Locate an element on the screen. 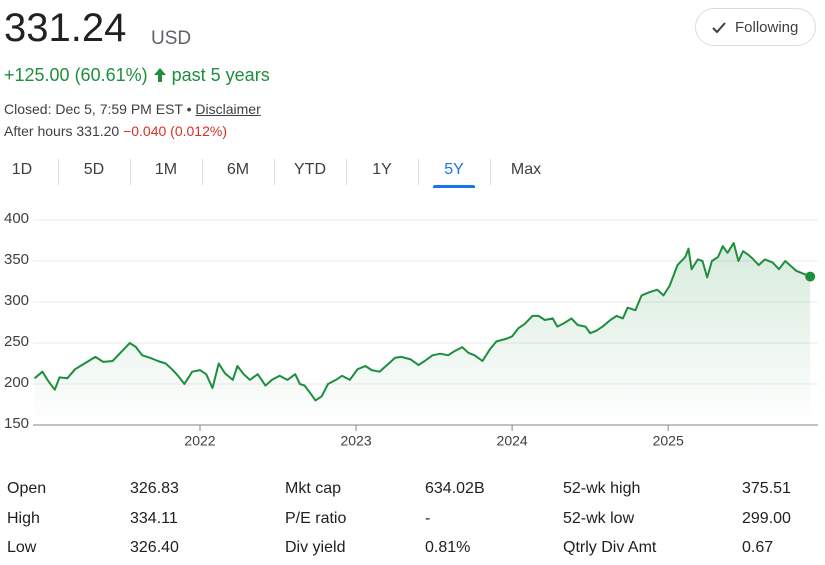 This screenshot has height=565, width=825. closed: Closed: Dec 5, 7:59 PM EST is located at coordinates (93, 109).